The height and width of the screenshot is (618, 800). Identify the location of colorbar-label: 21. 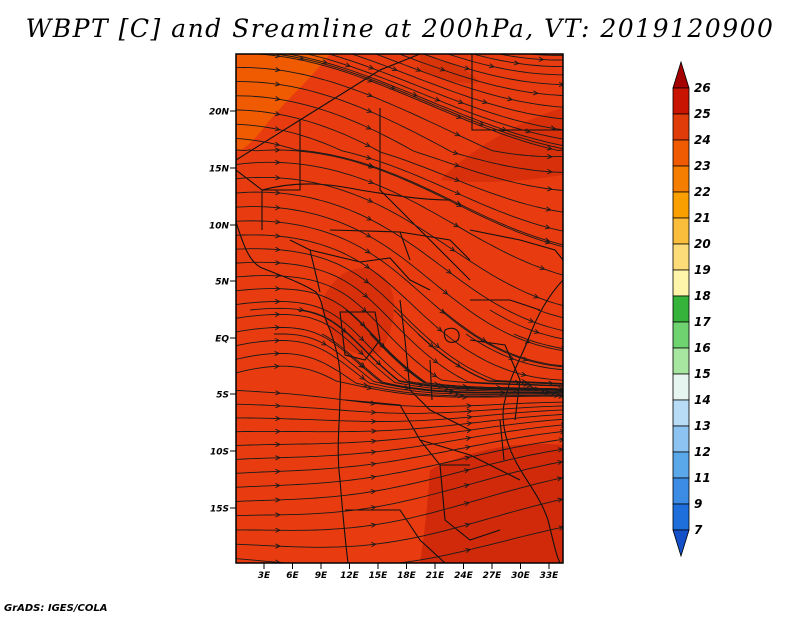
(702, 218).